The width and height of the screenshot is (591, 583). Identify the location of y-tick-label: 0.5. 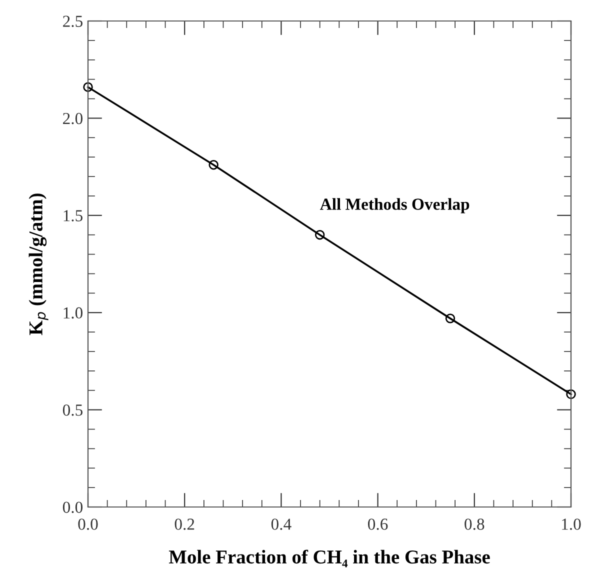
(72, 410).